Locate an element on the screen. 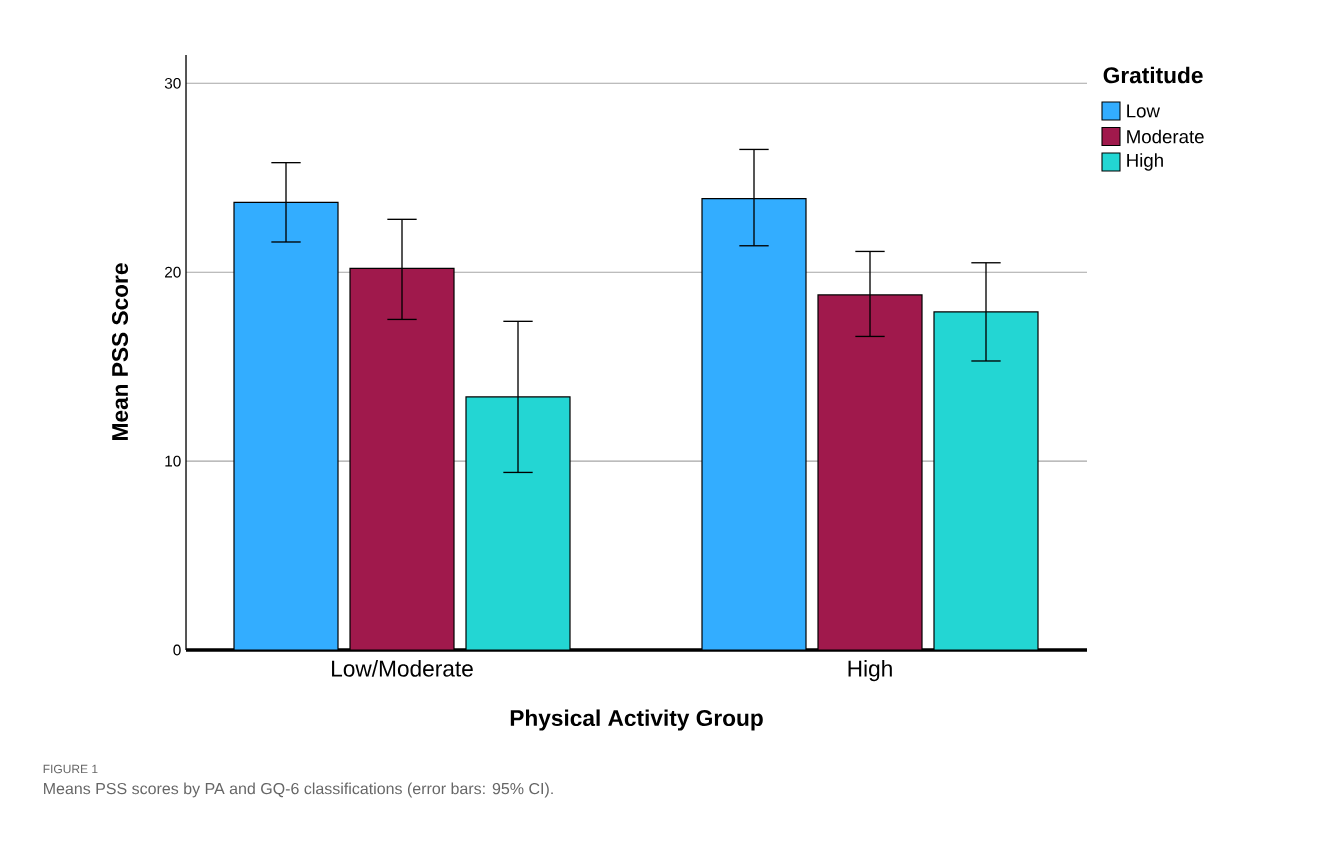  legend-title: Gratitude is located at coordinates (1153, 75).